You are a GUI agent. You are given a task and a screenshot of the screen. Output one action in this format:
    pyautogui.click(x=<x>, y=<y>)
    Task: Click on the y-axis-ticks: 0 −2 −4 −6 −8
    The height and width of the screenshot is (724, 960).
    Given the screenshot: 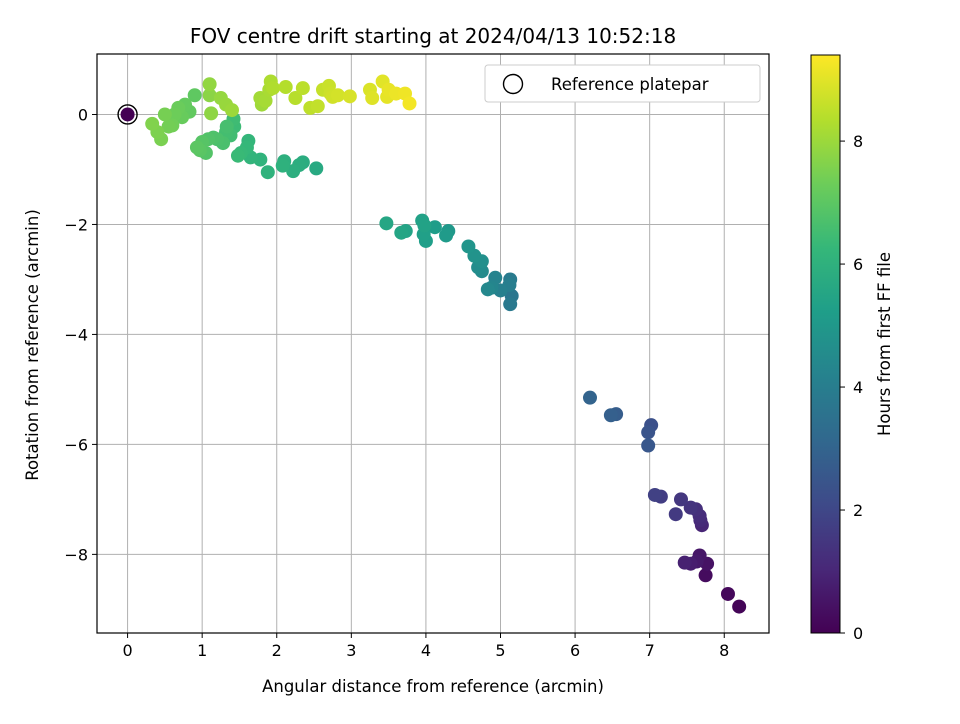 What is the action you would take?
    pyautogui.click(x=80, y=334)
    